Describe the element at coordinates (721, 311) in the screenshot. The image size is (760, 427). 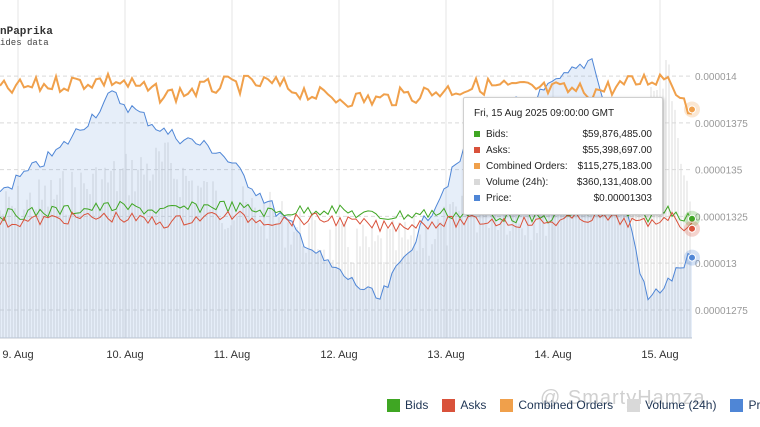
I see `y-tick-label: 0.00001275` at that location.